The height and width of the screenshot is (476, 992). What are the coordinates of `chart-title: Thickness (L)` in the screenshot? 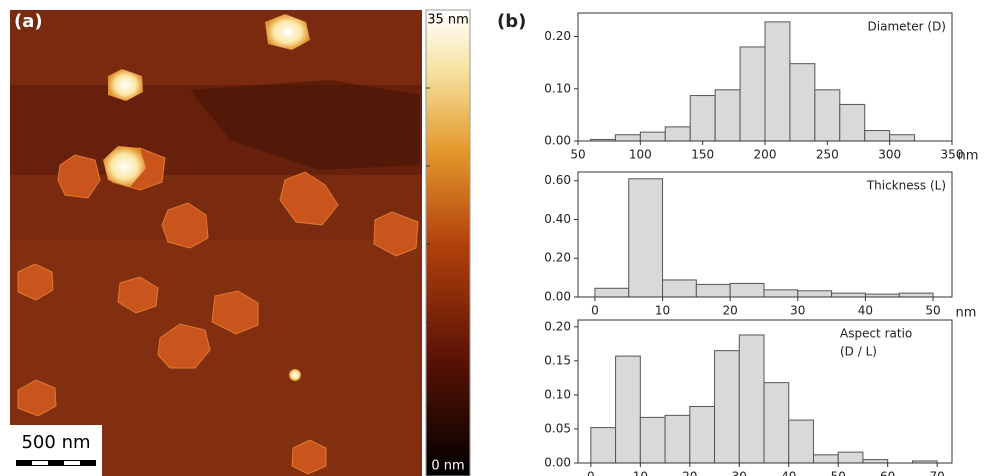 It's located at (906, 186).